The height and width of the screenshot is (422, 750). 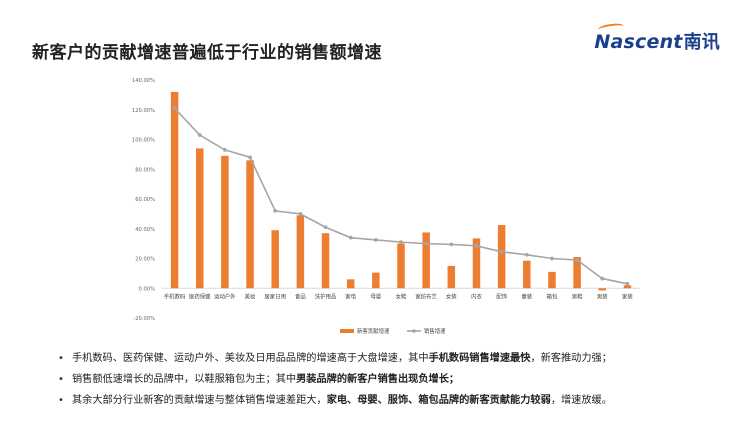 I want to click on y-tick-label: 60.00%, so click(x=145, y=200).